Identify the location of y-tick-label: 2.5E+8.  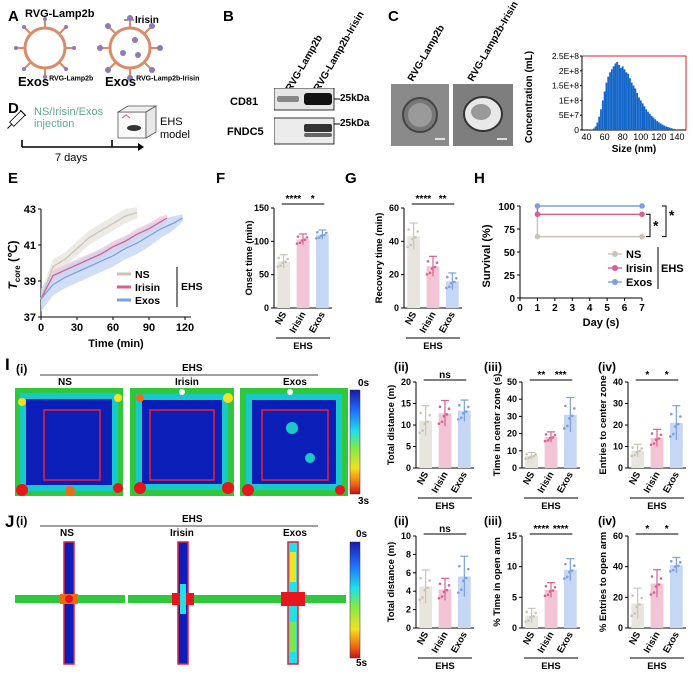
(565, 56).